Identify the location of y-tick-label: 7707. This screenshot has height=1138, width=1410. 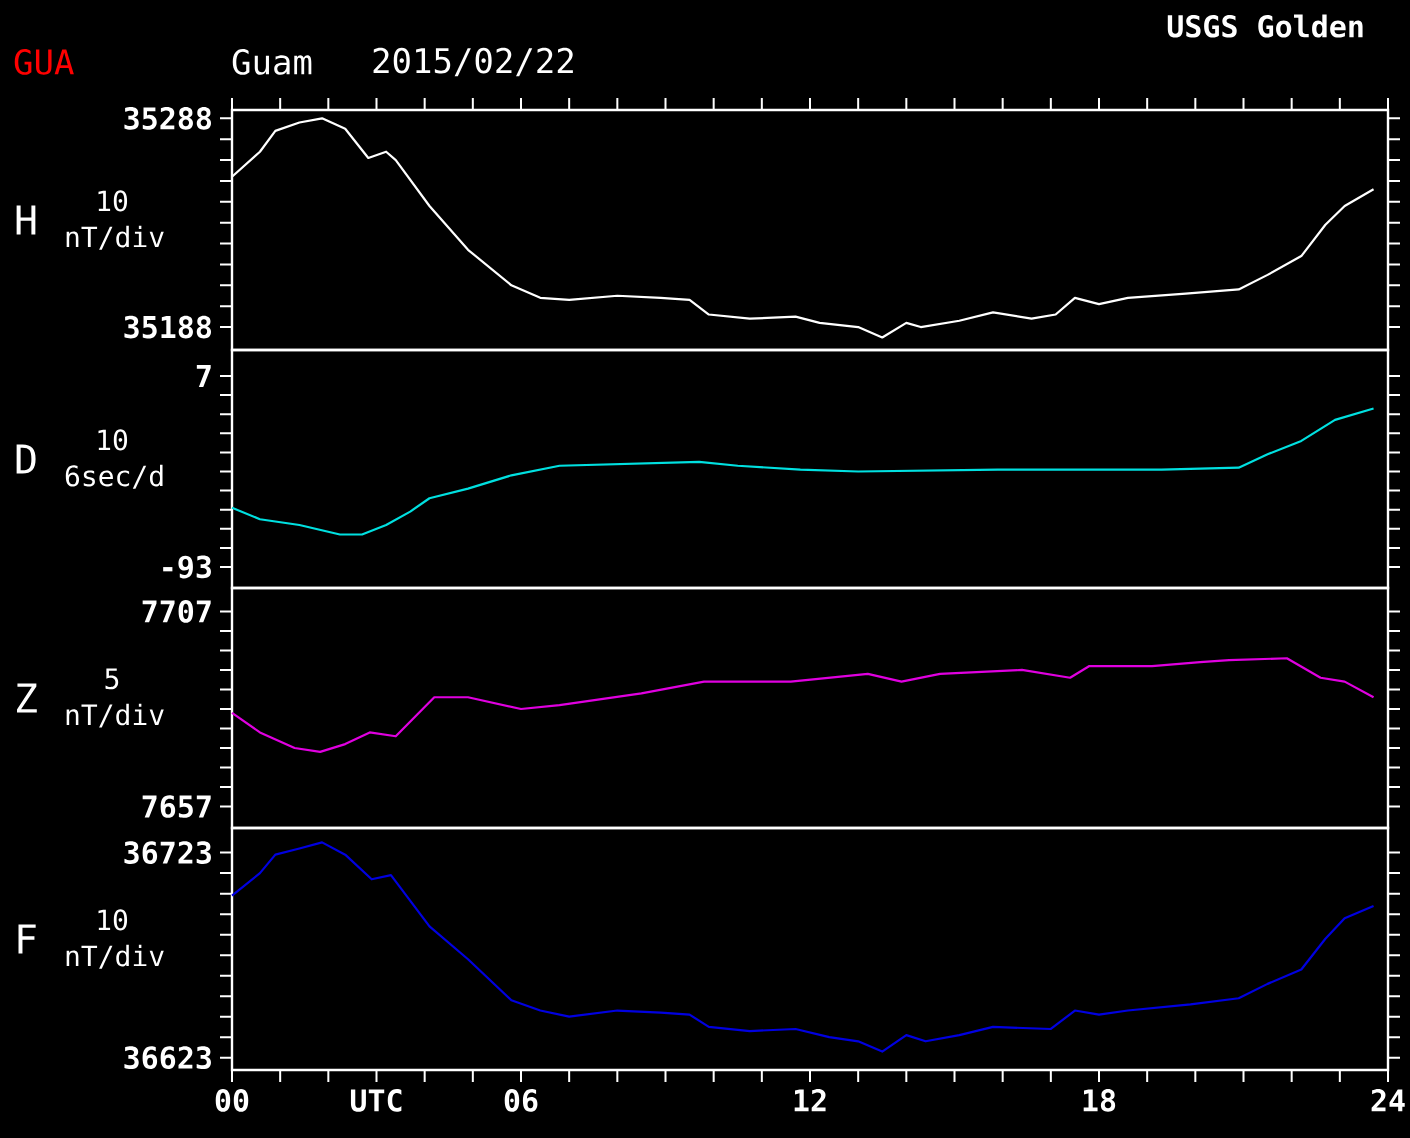
(176, 611).